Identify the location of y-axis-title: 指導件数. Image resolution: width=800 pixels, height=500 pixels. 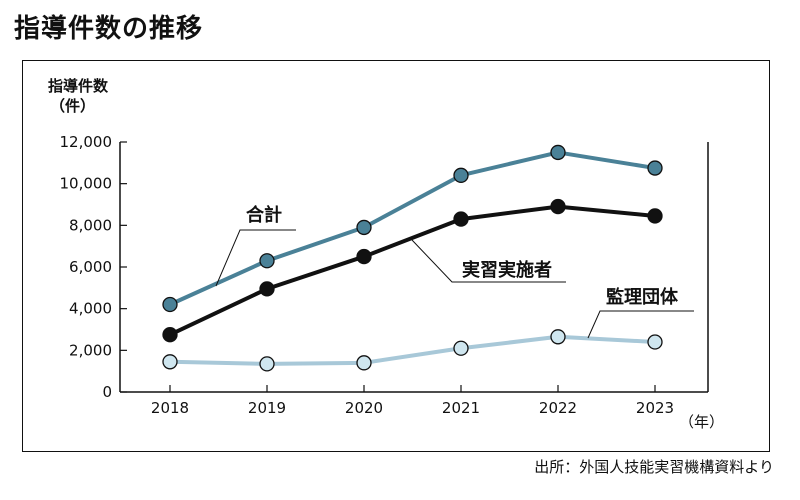
(78, 86).